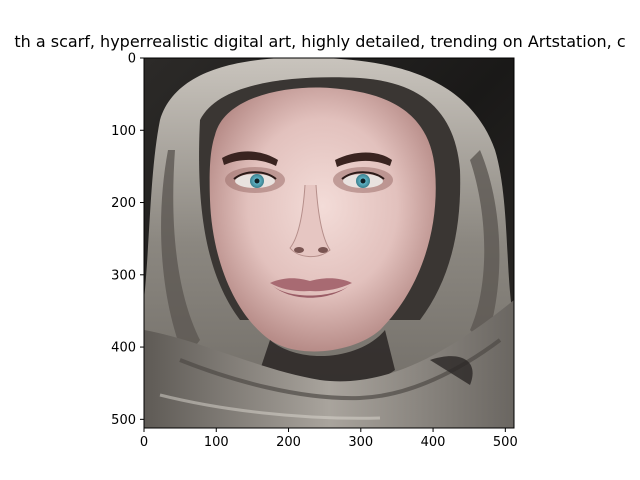  What do you see at coordinates (363, 181) in the screenshot?
I see `right-pupil` at bounding box center [363, 181].